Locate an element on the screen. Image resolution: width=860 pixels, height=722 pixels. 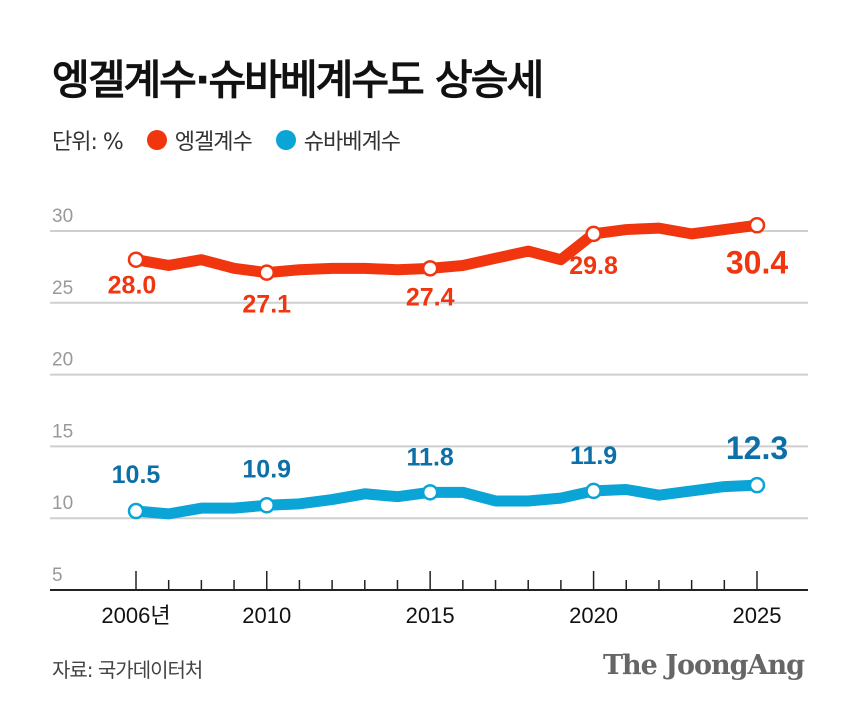
legend-engel-marker is located at coordinates (156, 140).